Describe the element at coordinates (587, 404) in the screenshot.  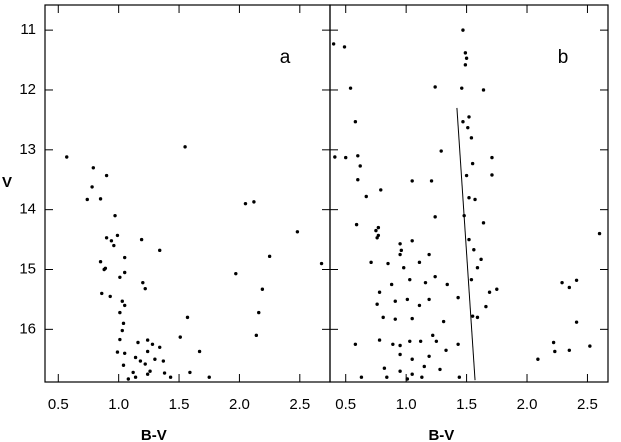
I see `x-tick-label: 2.5` at that location.